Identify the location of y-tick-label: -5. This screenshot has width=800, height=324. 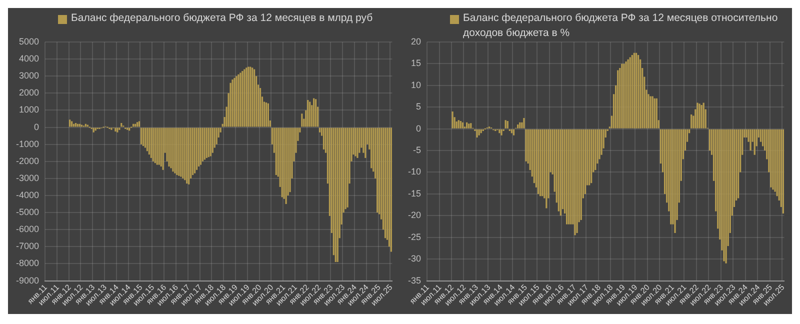
(417, 150).